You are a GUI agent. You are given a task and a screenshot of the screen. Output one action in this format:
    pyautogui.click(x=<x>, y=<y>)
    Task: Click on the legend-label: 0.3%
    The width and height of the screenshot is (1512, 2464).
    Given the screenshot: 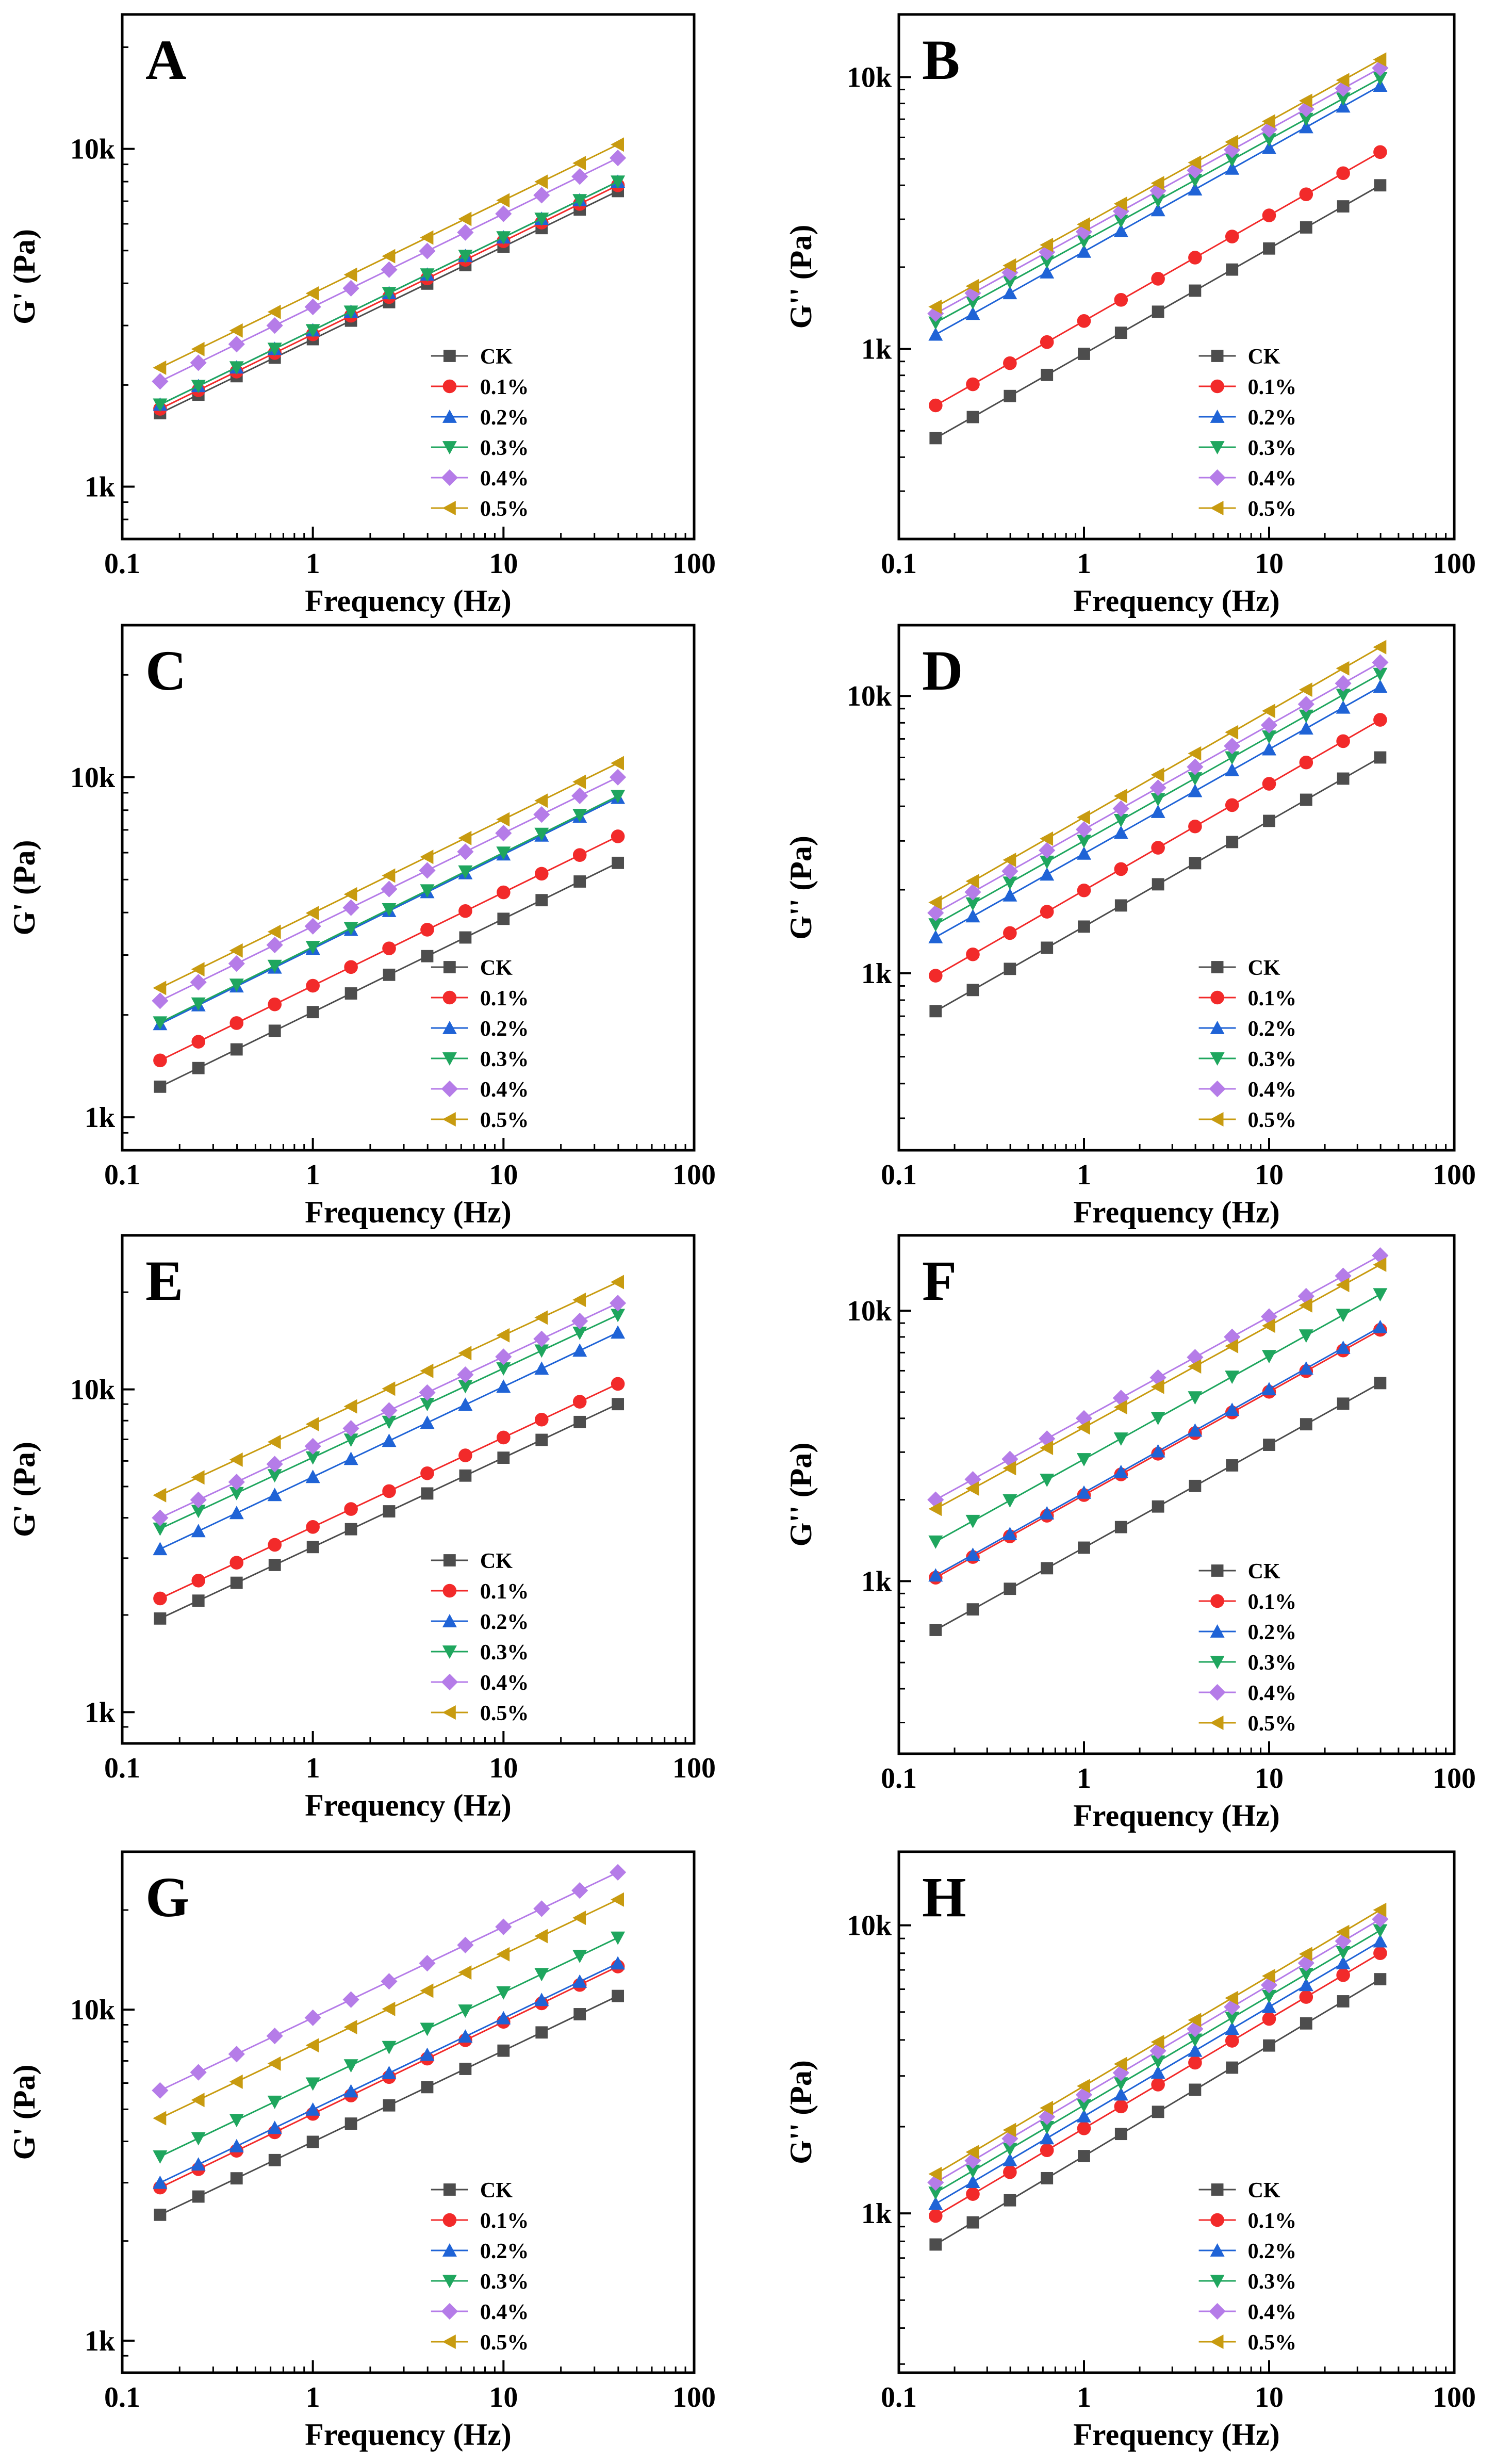 What is the action you would take?
    pyautogui.click(x=1272, y=1060)
    